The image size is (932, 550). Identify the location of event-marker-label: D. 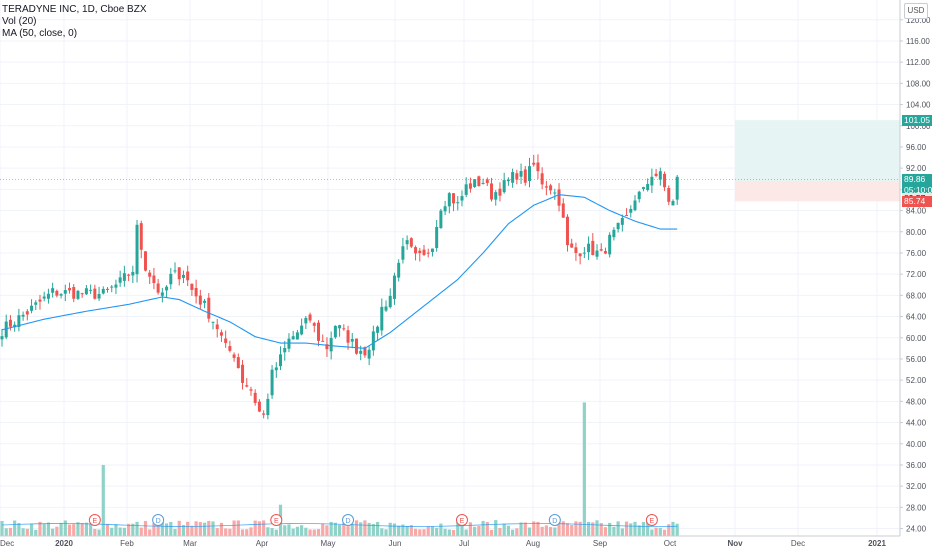
(554, 521).